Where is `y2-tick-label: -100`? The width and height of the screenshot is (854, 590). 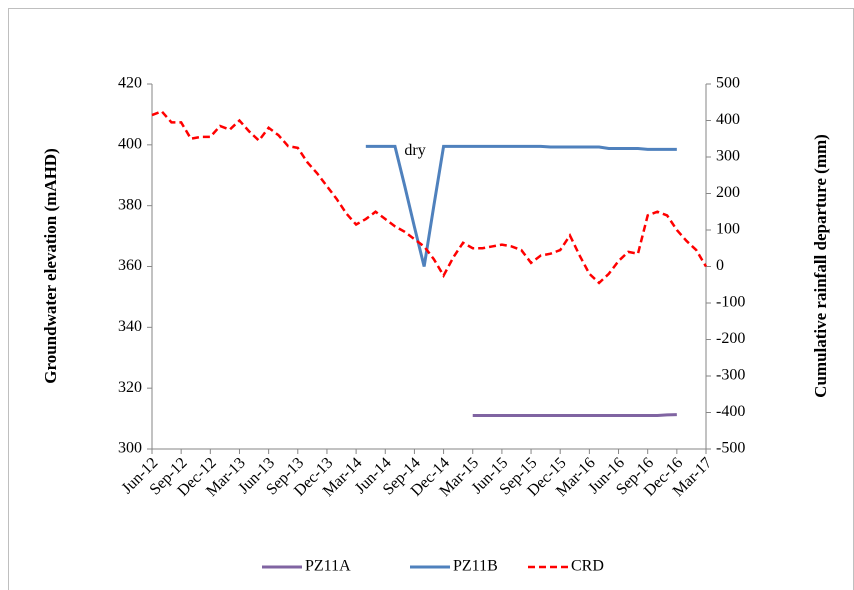 y2-tick-label: -100 is located at coordinates (730, 302).